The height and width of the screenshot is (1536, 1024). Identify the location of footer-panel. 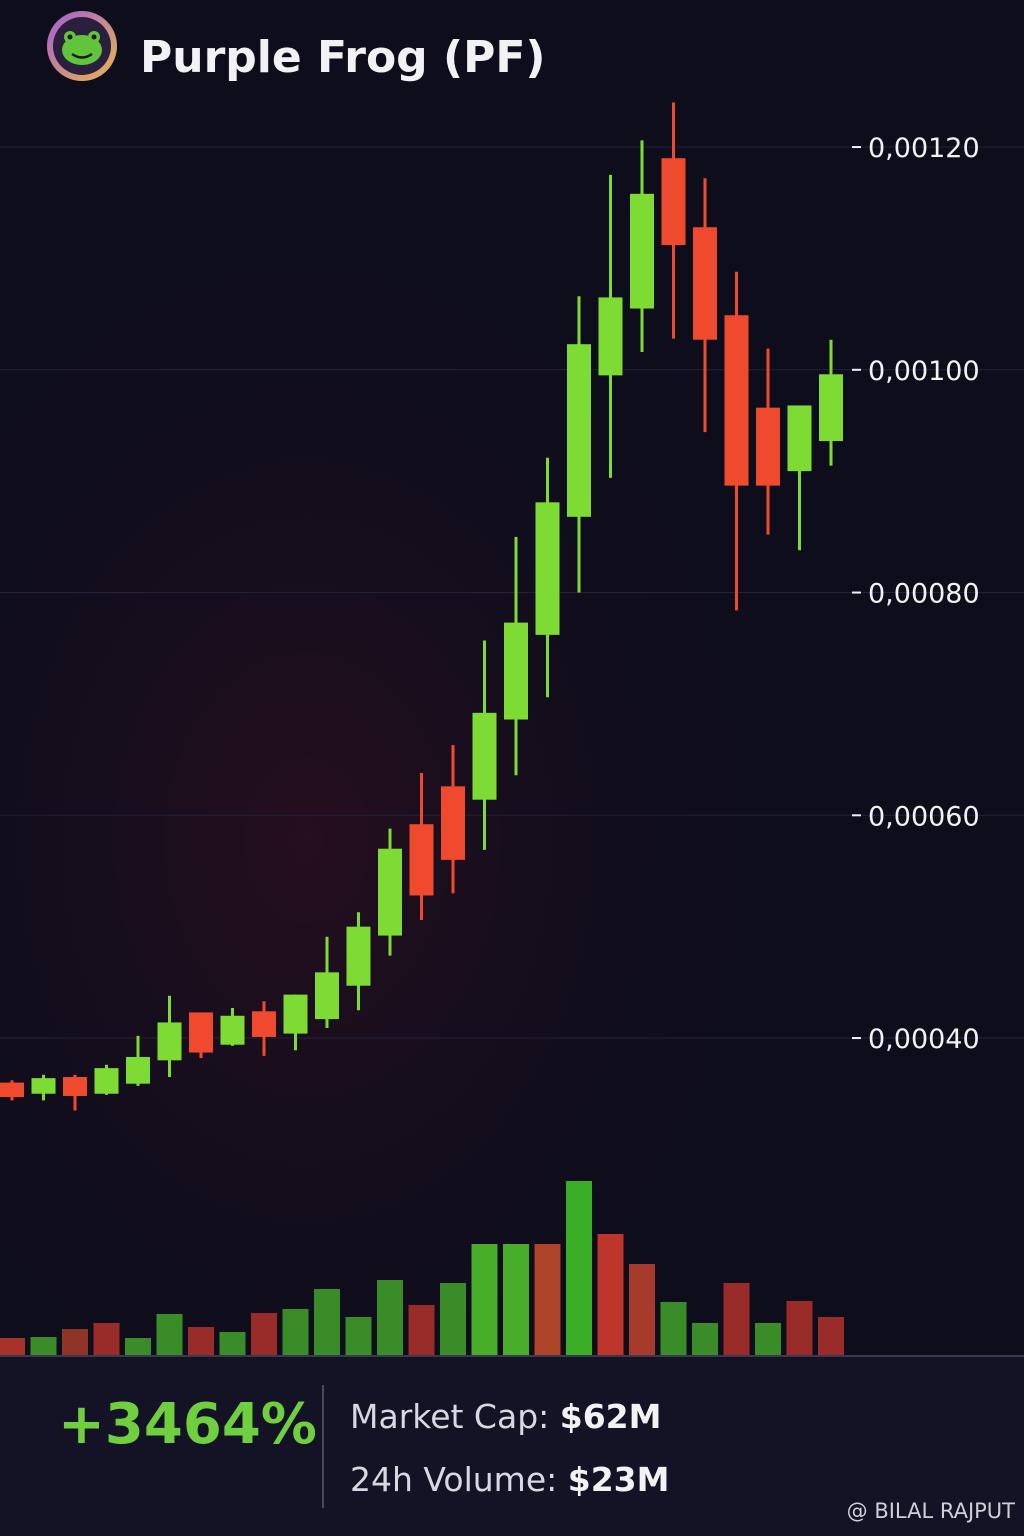
(512, 1446).